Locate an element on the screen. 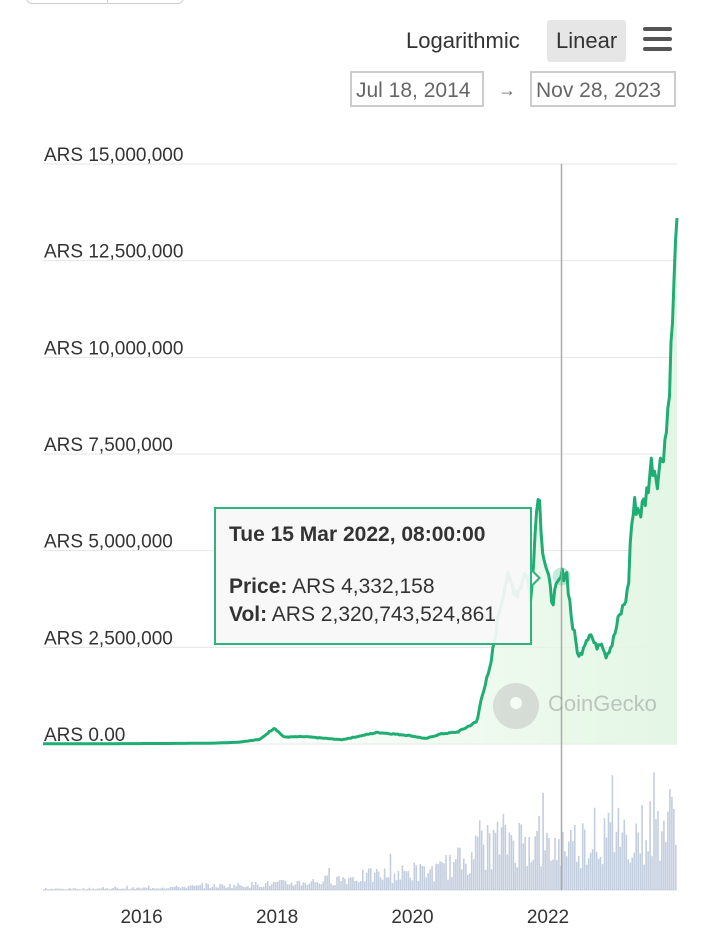  linear-scale-button: Linear is located at coordinates (587, 41).